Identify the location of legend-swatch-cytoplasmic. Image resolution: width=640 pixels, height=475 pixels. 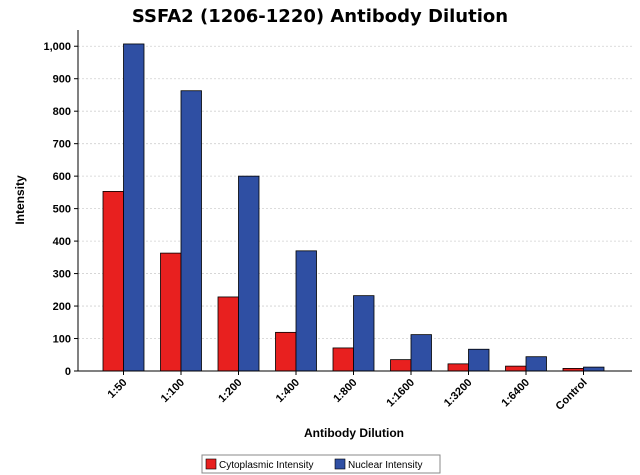
(211, 464).